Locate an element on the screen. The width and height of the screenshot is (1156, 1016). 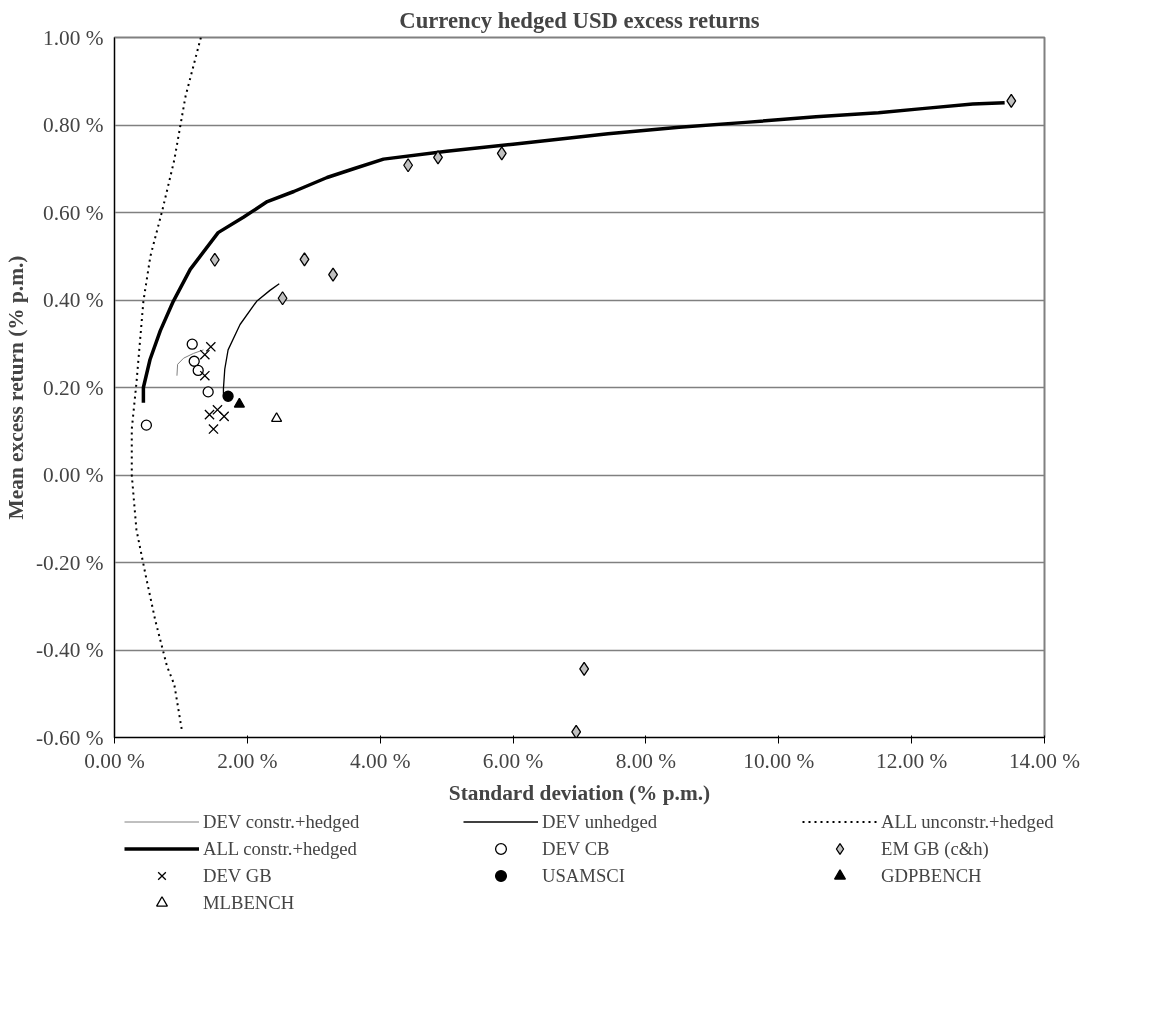
y-tick-label: 0.00 % is located at coordinates (73, 475).